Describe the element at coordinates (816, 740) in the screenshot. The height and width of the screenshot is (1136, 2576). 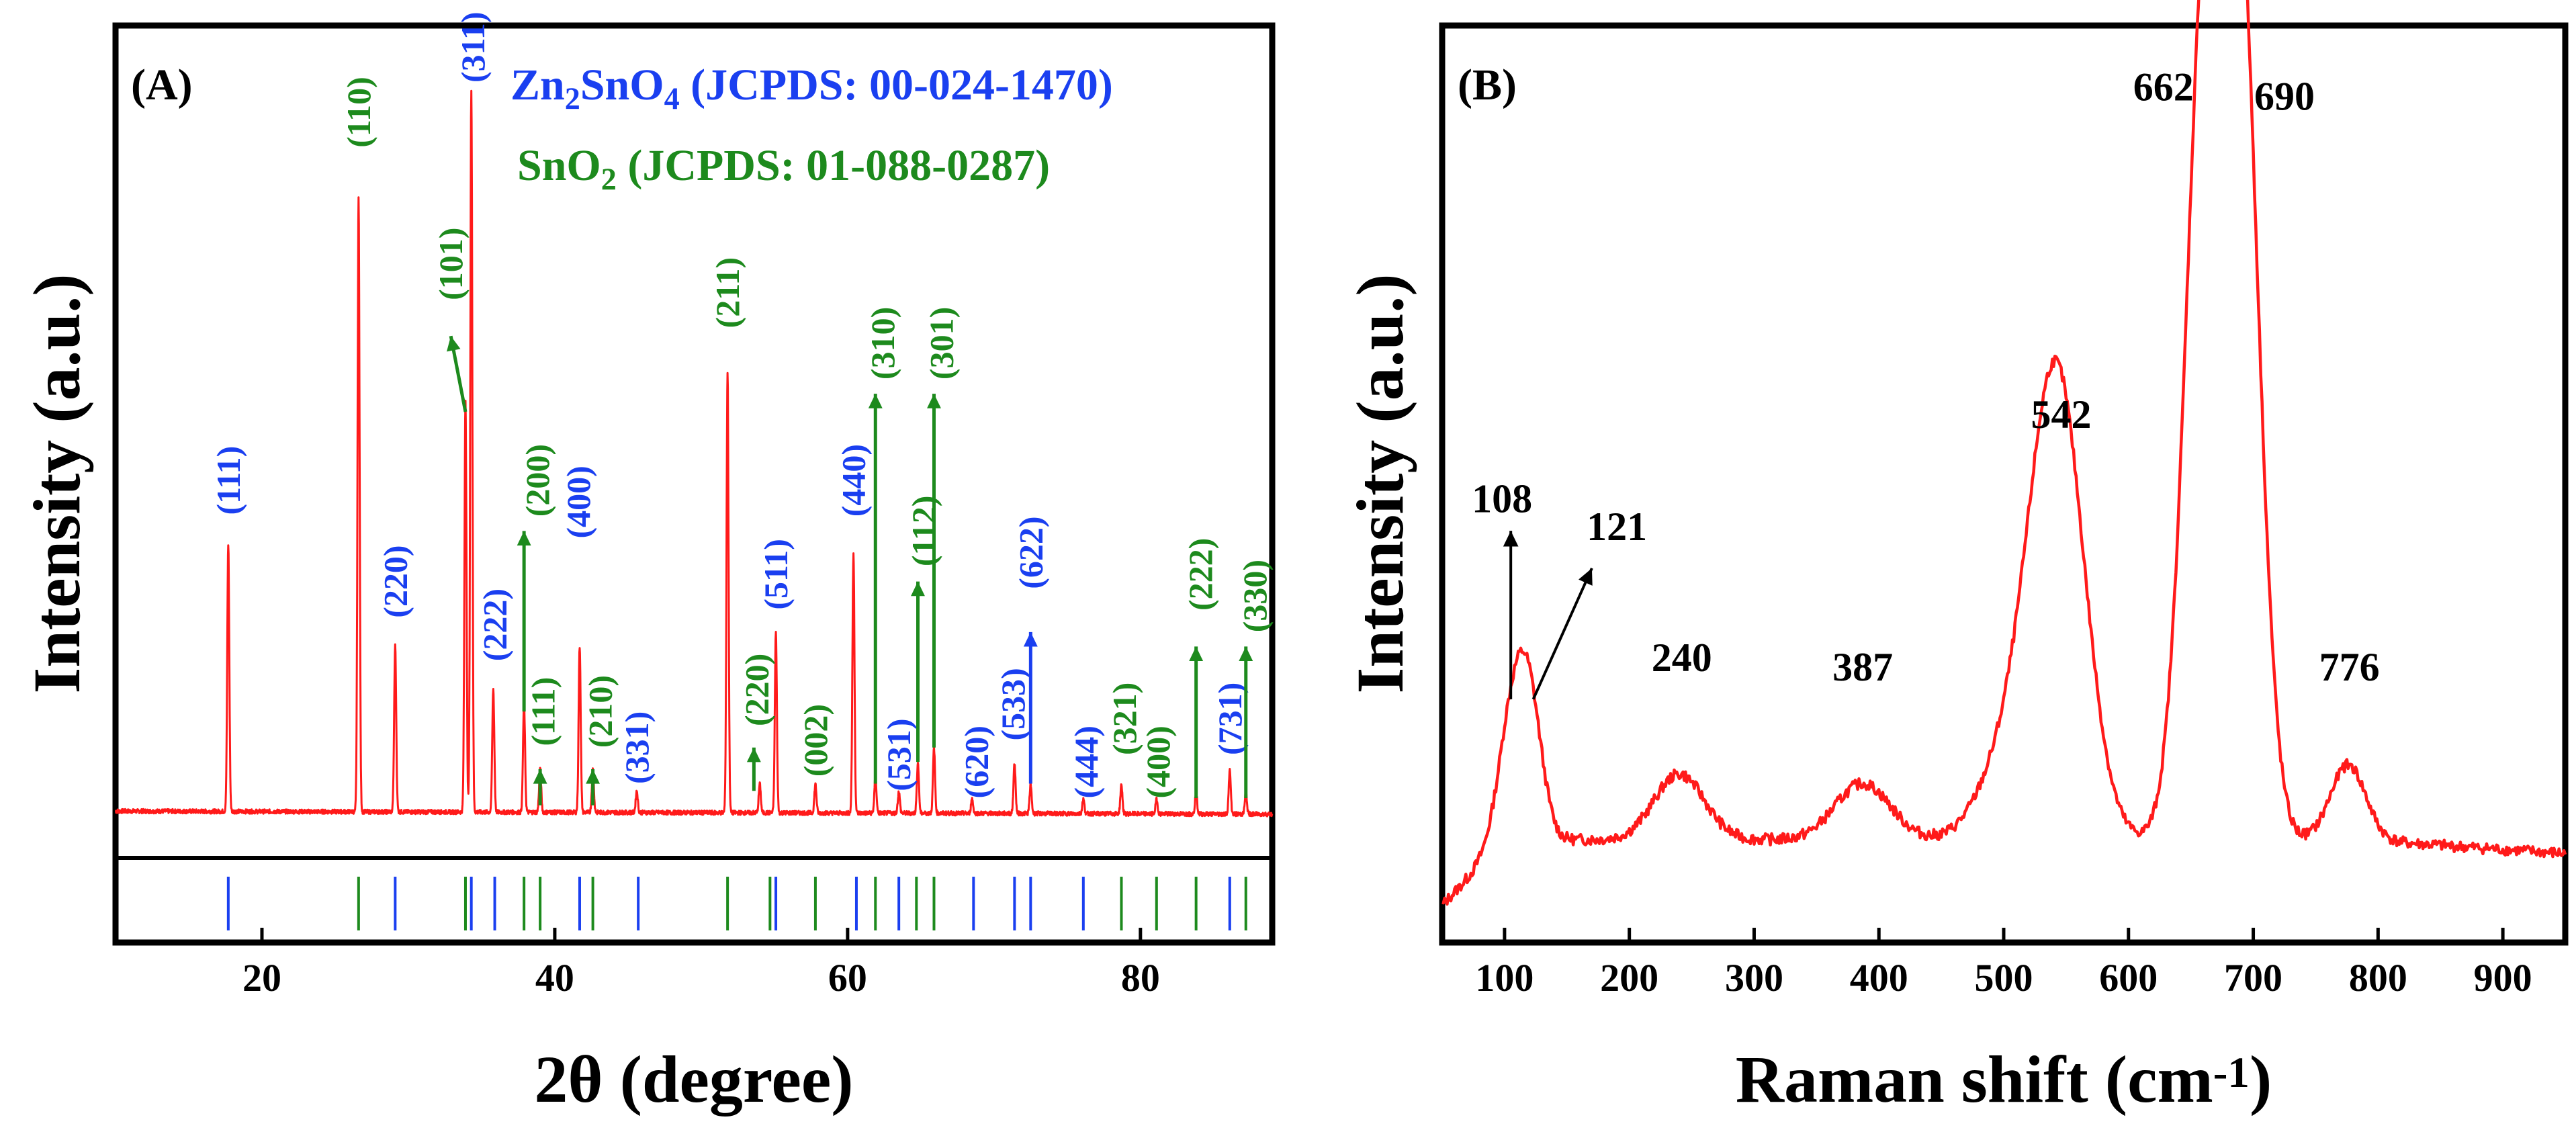
I see `peak-label: (002)` at that location.